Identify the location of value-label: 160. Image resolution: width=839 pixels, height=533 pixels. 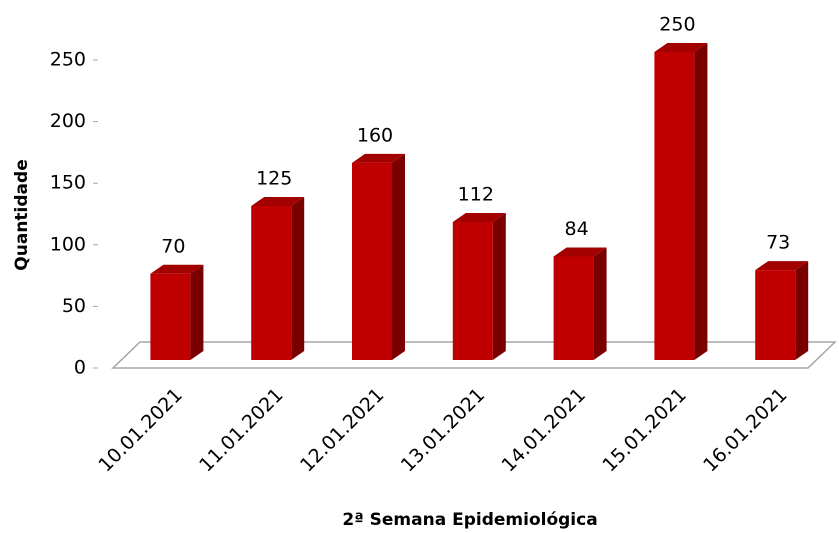
(375, 135).